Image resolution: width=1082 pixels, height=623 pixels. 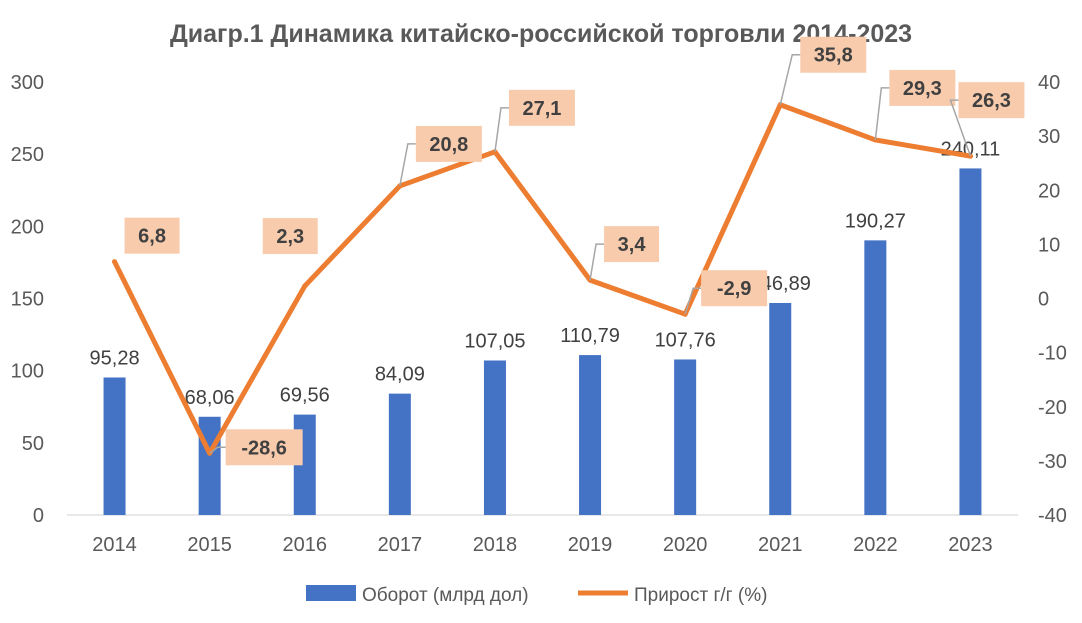 What do you see at coordinates (780, 545) in the screenshot?
I see `x-tick-label: 2021` at bounding box center [780, 545].